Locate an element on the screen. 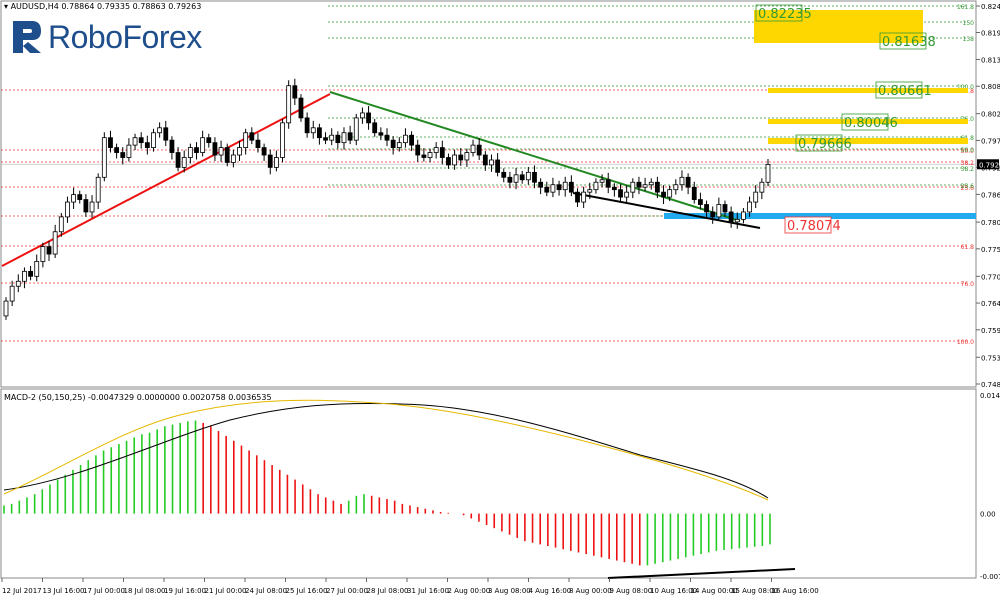  brand-logo: RoboForex is located at coordinates (106, 37).